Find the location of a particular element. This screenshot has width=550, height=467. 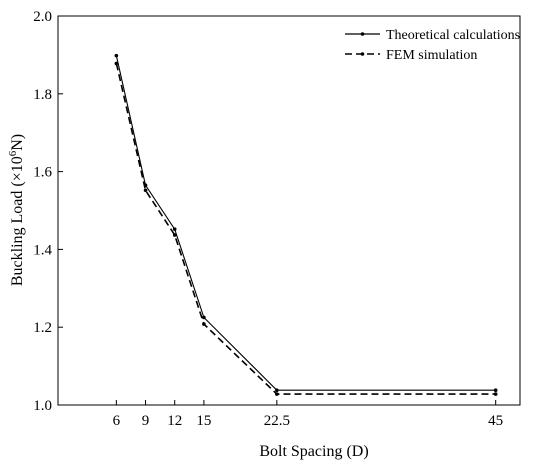

x-axis: 6 9 12 15 22.5 45 is located at coordinates (308, 414).